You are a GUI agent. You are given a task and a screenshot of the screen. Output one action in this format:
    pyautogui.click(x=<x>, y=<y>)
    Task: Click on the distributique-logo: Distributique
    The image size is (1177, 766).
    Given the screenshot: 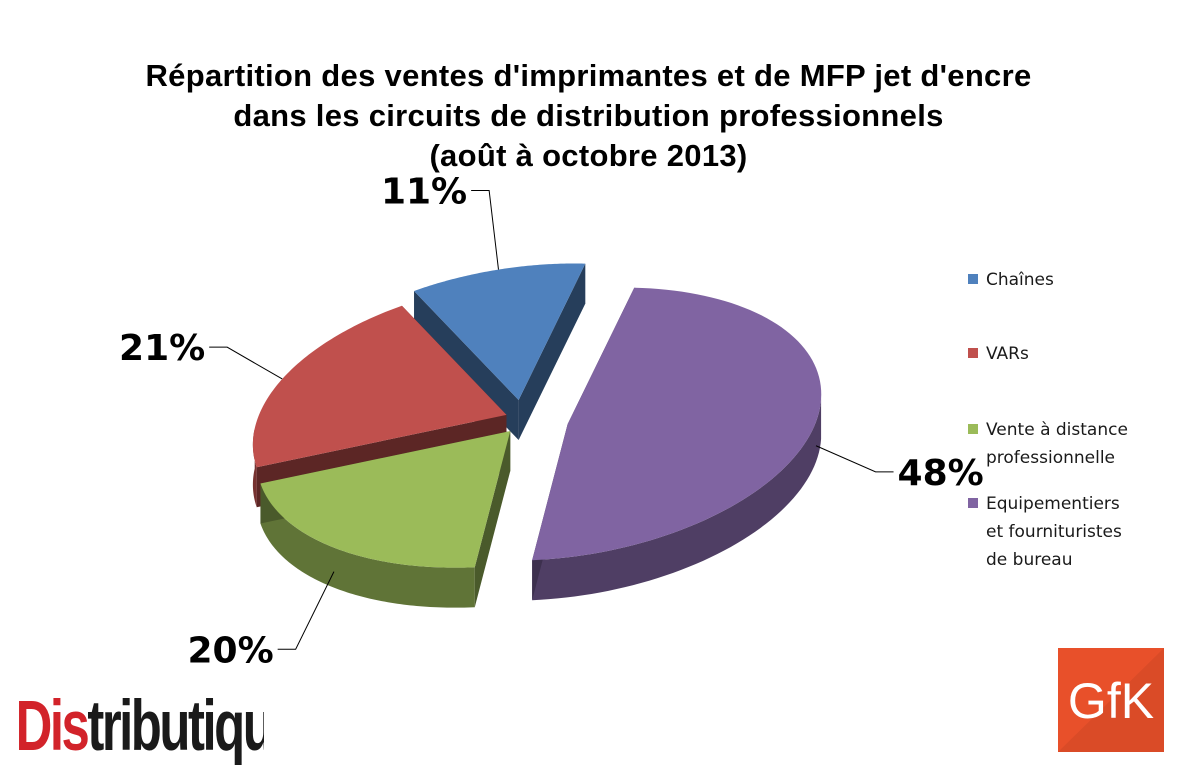 What is the action you would take?
    pyautogui.click(x=140, y=726)
    